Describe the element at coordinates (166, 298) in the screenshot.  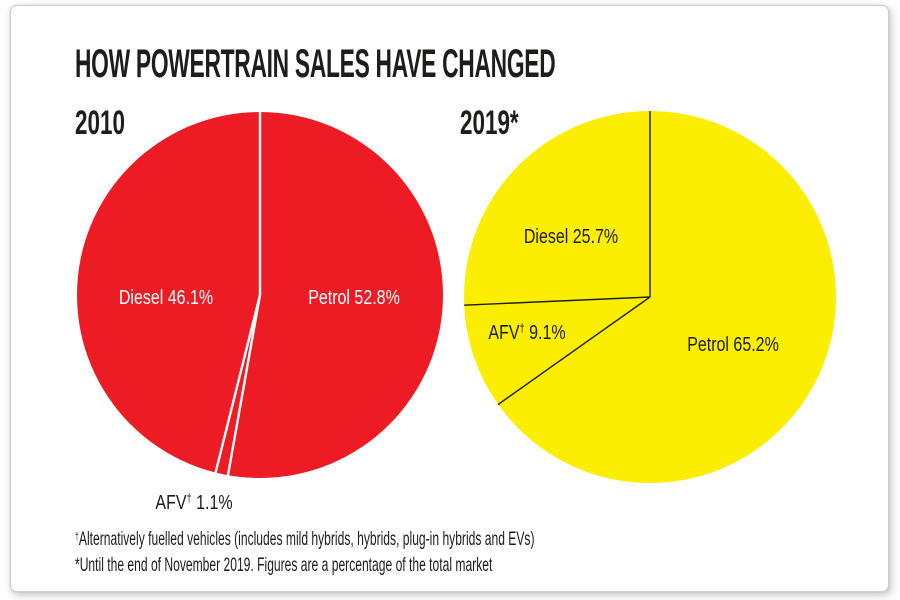
I see `pie-2010-diesel-label: Diesel 46.1%` at that location.